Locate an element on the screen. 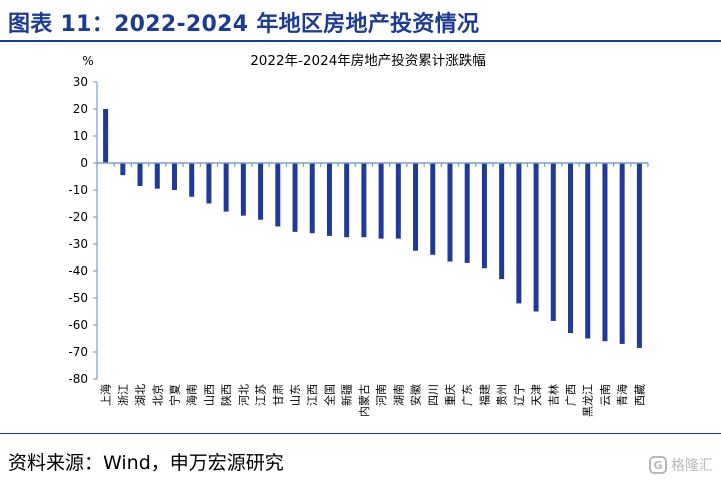 Image resolution: width=721 pixels, height=486 pixels. chart-title: 2022年-2024年房地产投资累计涨跌幅 is located at coordinates (368, 61).